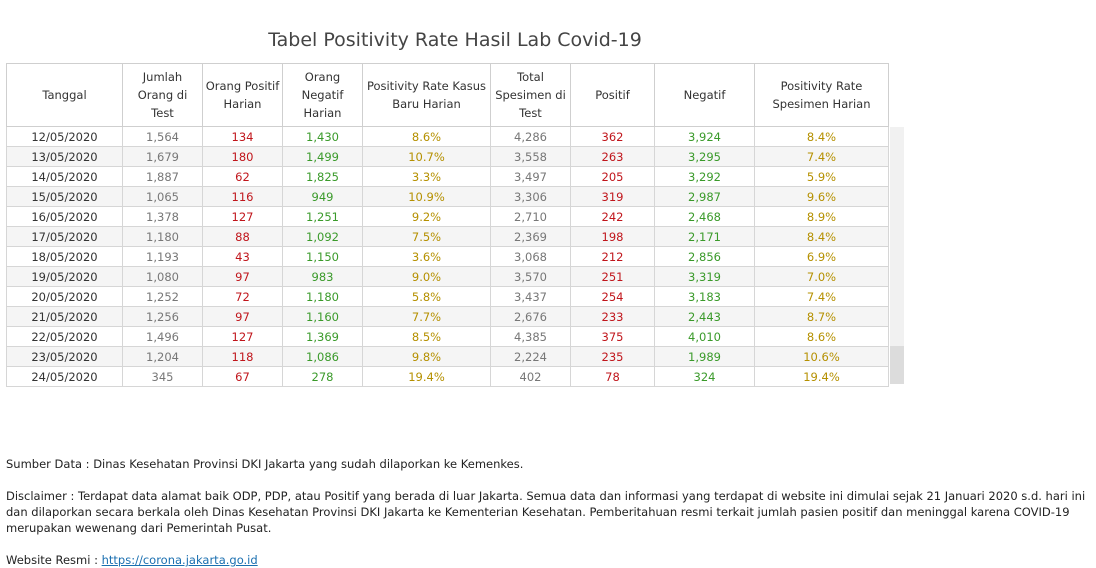 The width and height of the screenshot is (1096, 568). Describe the element at coordinates (64, 336) in the screenshot. I see `cell-tanggal: 22/05/2020` at that location.